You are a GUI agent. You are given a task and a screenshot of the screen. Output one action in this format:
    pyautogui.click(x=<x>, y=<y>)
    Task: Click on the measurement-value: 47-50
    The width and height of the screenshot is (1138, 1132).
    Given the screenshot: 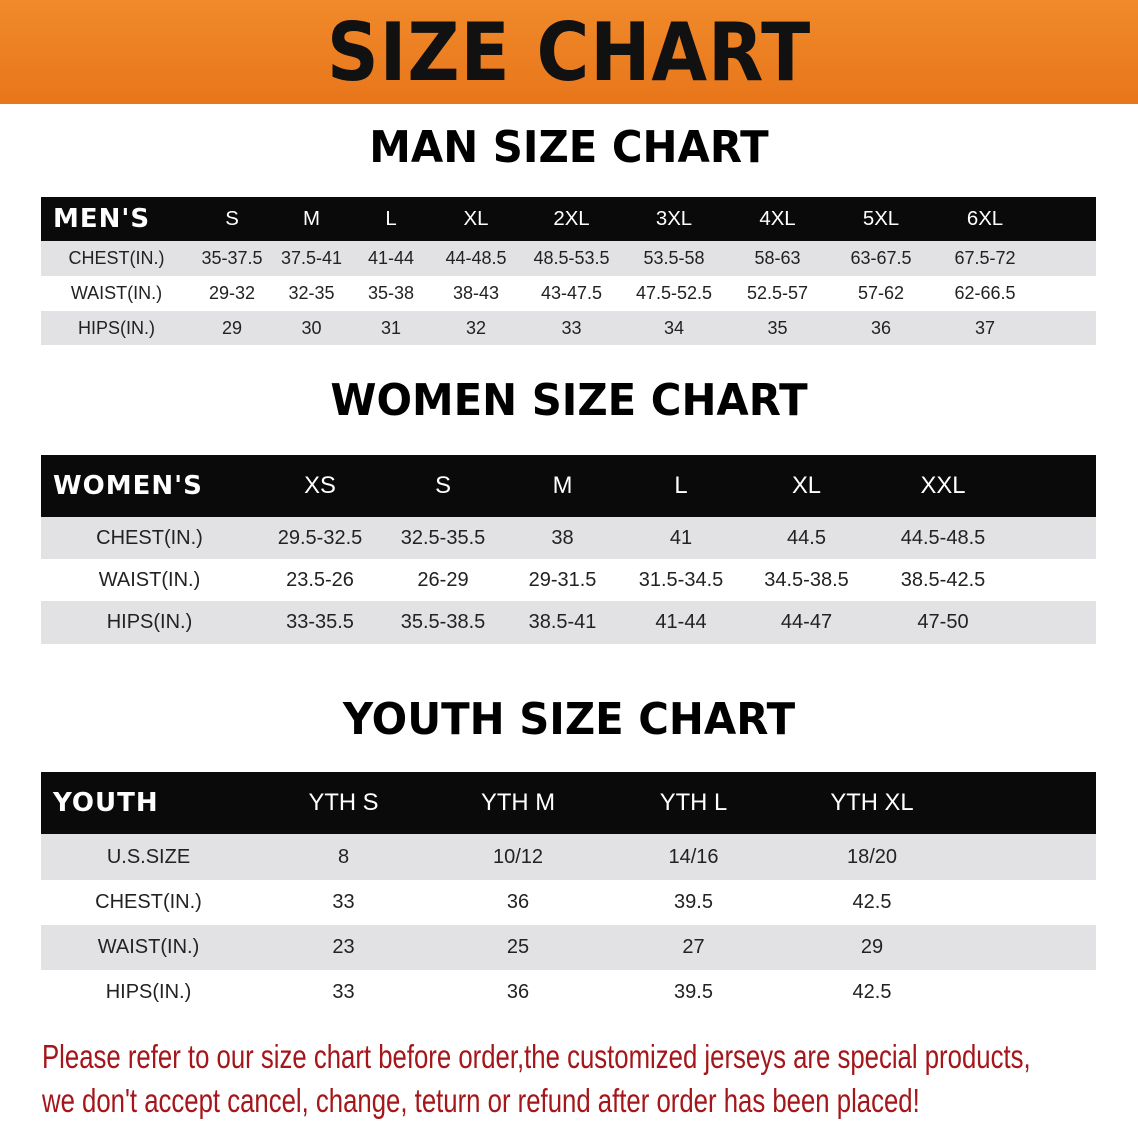 What is the action you would take?
    pyautogui.click(x=943, y=622)
    